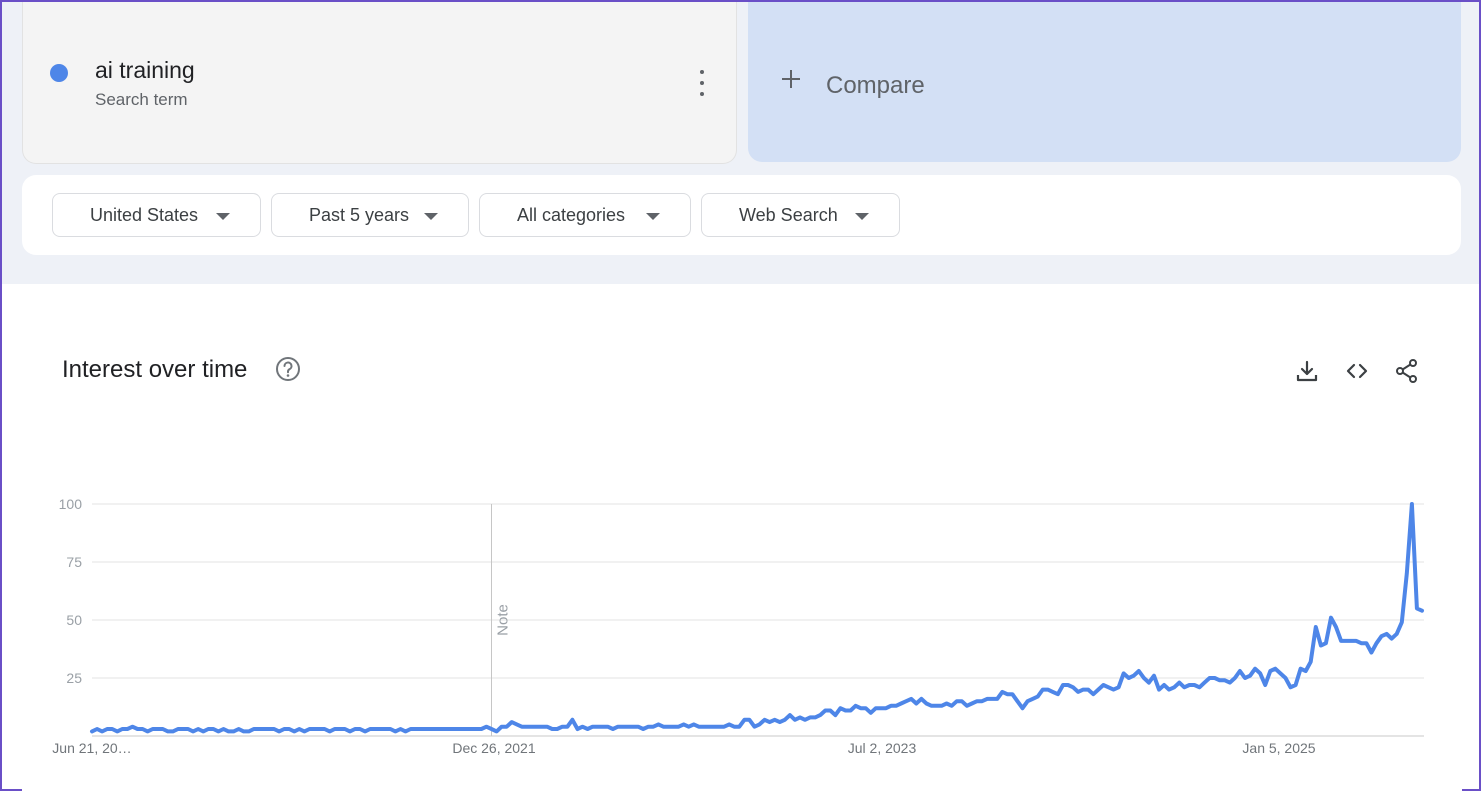 Image resolution: width=1481 pixels, height=791 pixels. What do you see at coordinates (571, 214) in the screenshot?
I see `category-filter-label: All categories` at bounding box center [571, 214].